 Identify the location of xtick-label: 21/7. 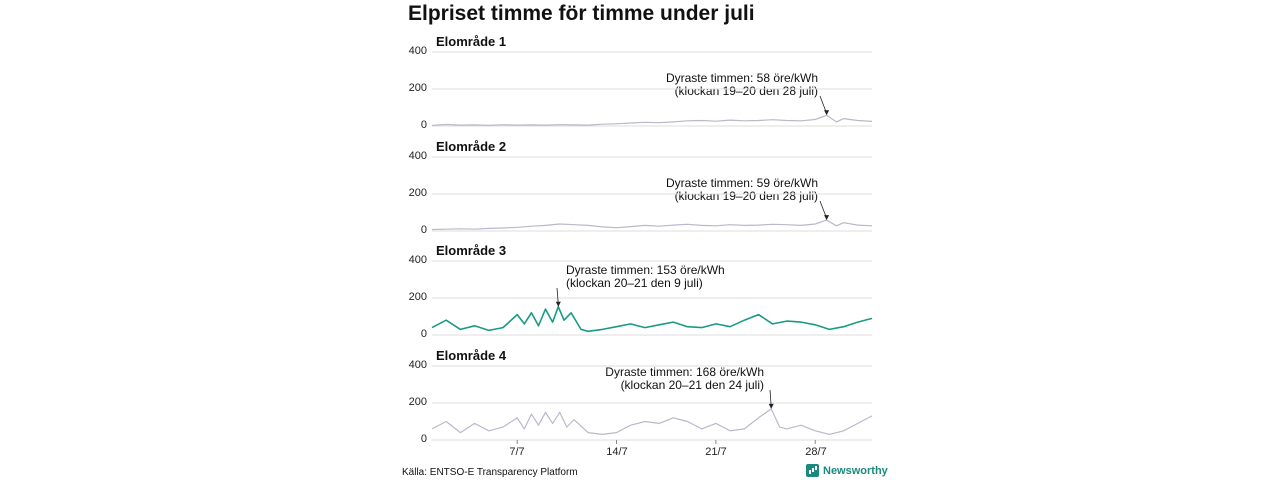
(716, 452).